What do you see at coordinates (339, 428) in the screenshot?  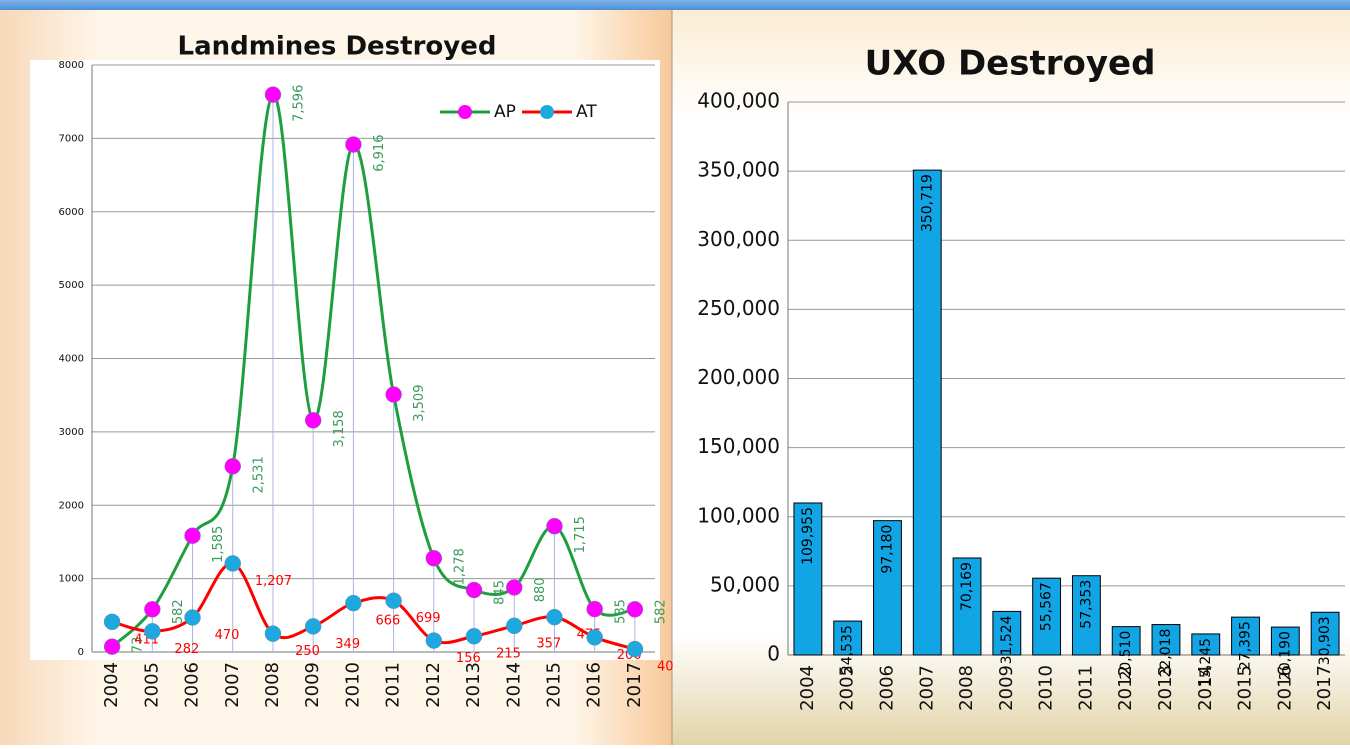 I see `data-label: 3,158` at bounding box center [339, 428].